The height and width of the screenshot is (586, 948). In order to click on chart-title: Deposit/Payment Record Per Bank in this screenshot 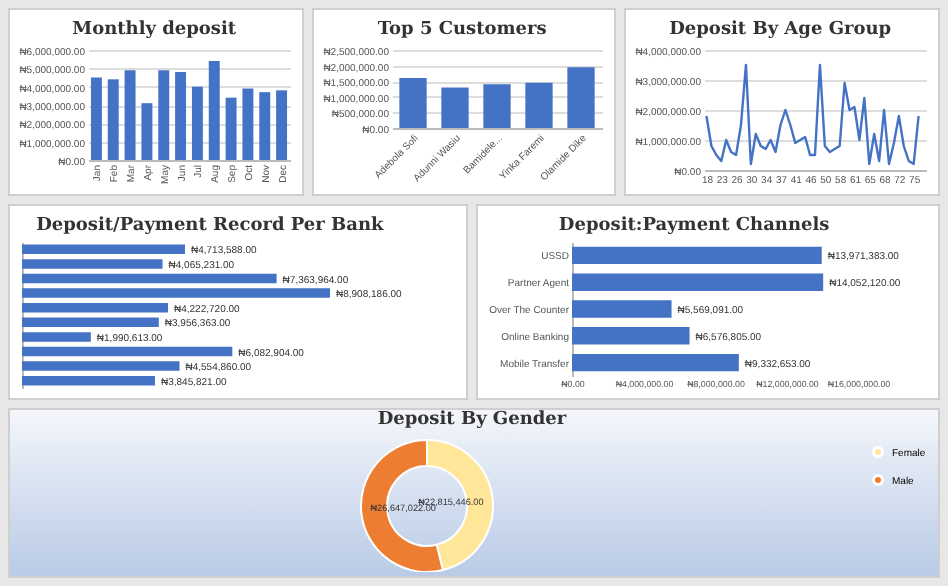, I will do `click(210, 226)`.